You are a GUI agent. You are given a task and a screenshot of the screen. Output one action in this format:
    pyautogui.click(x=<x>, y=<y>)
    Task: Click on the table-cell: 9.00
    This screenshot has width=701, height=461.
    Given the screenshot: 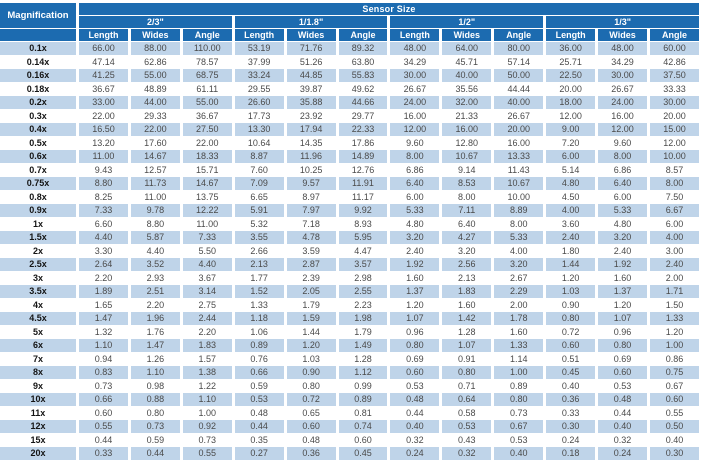 What is the action you would take?
    pyautogui.click(x=571, y=129)
    